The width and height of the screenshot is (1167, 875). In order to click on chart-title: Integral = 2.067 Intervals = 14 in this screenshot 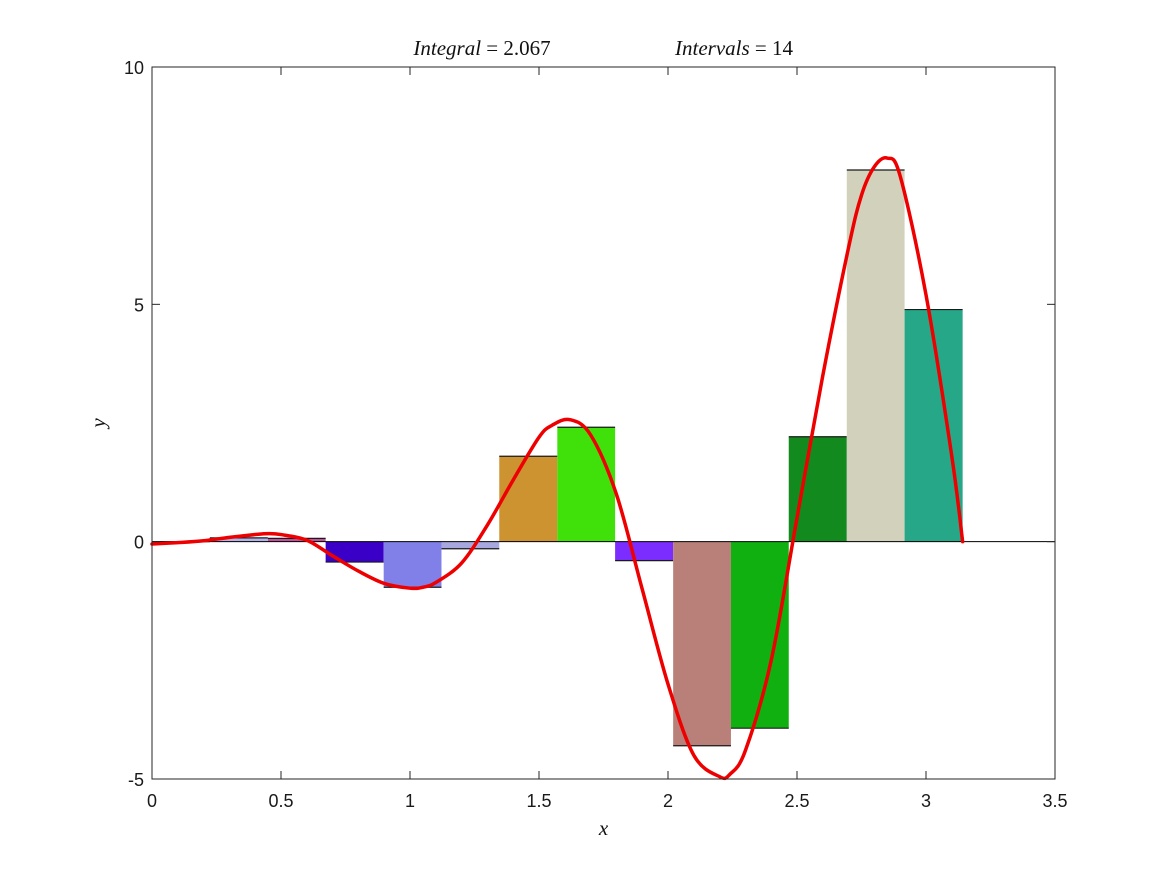, I will do `click(602, 48)`.